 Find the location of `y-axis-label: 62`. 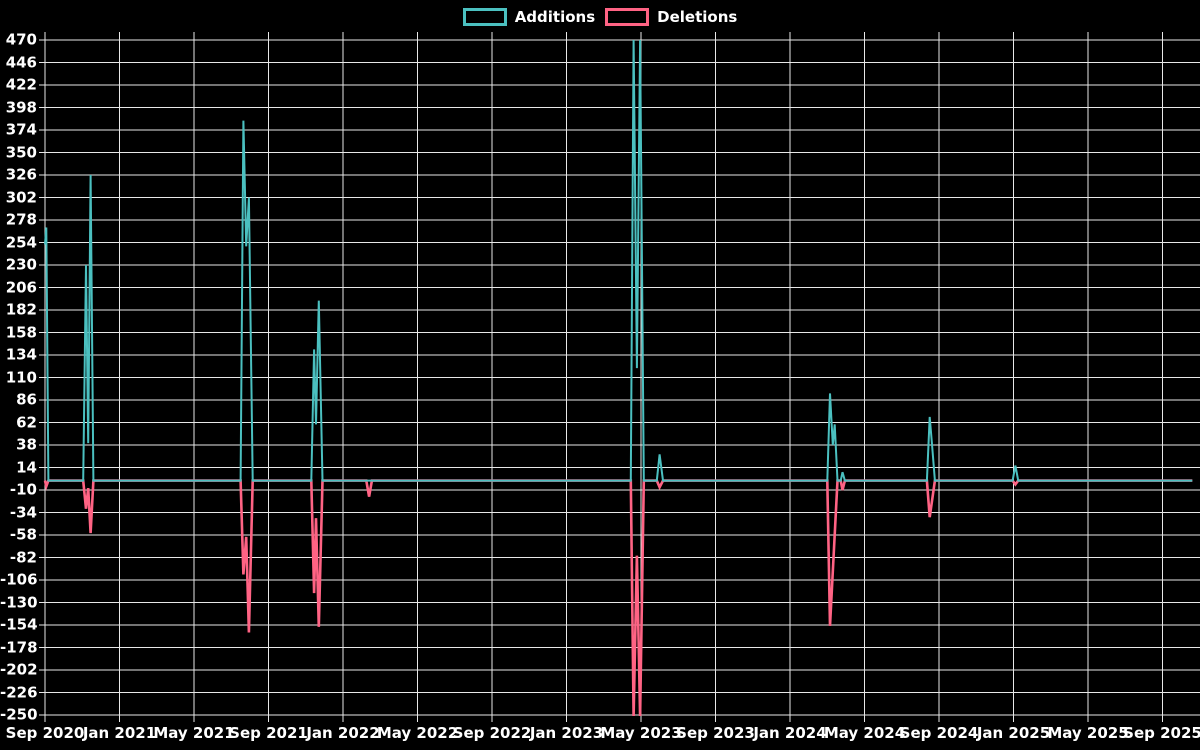

y-axis-label: 62 is located at coordinates (26, 422).